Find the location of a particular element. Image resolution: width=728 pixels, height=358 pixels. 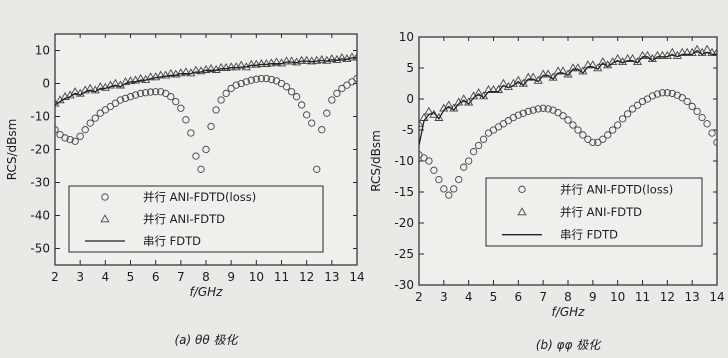

y-axis-label: RCS/dBsm is located at coordinates (376, 161).